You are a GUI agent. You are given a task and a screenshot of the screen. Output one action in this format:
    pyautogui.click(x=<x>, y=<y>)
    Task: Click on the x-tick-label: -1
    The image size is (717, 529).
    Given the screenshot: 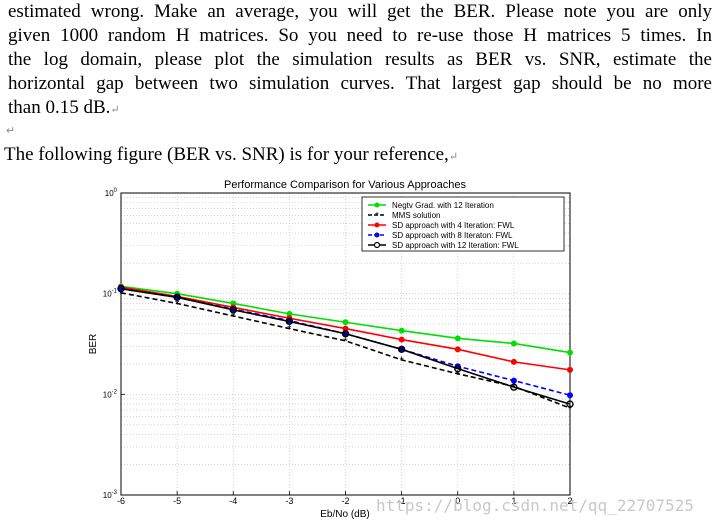 What is the action you would take?
    pyautogui.click(x=402, y=501)
    